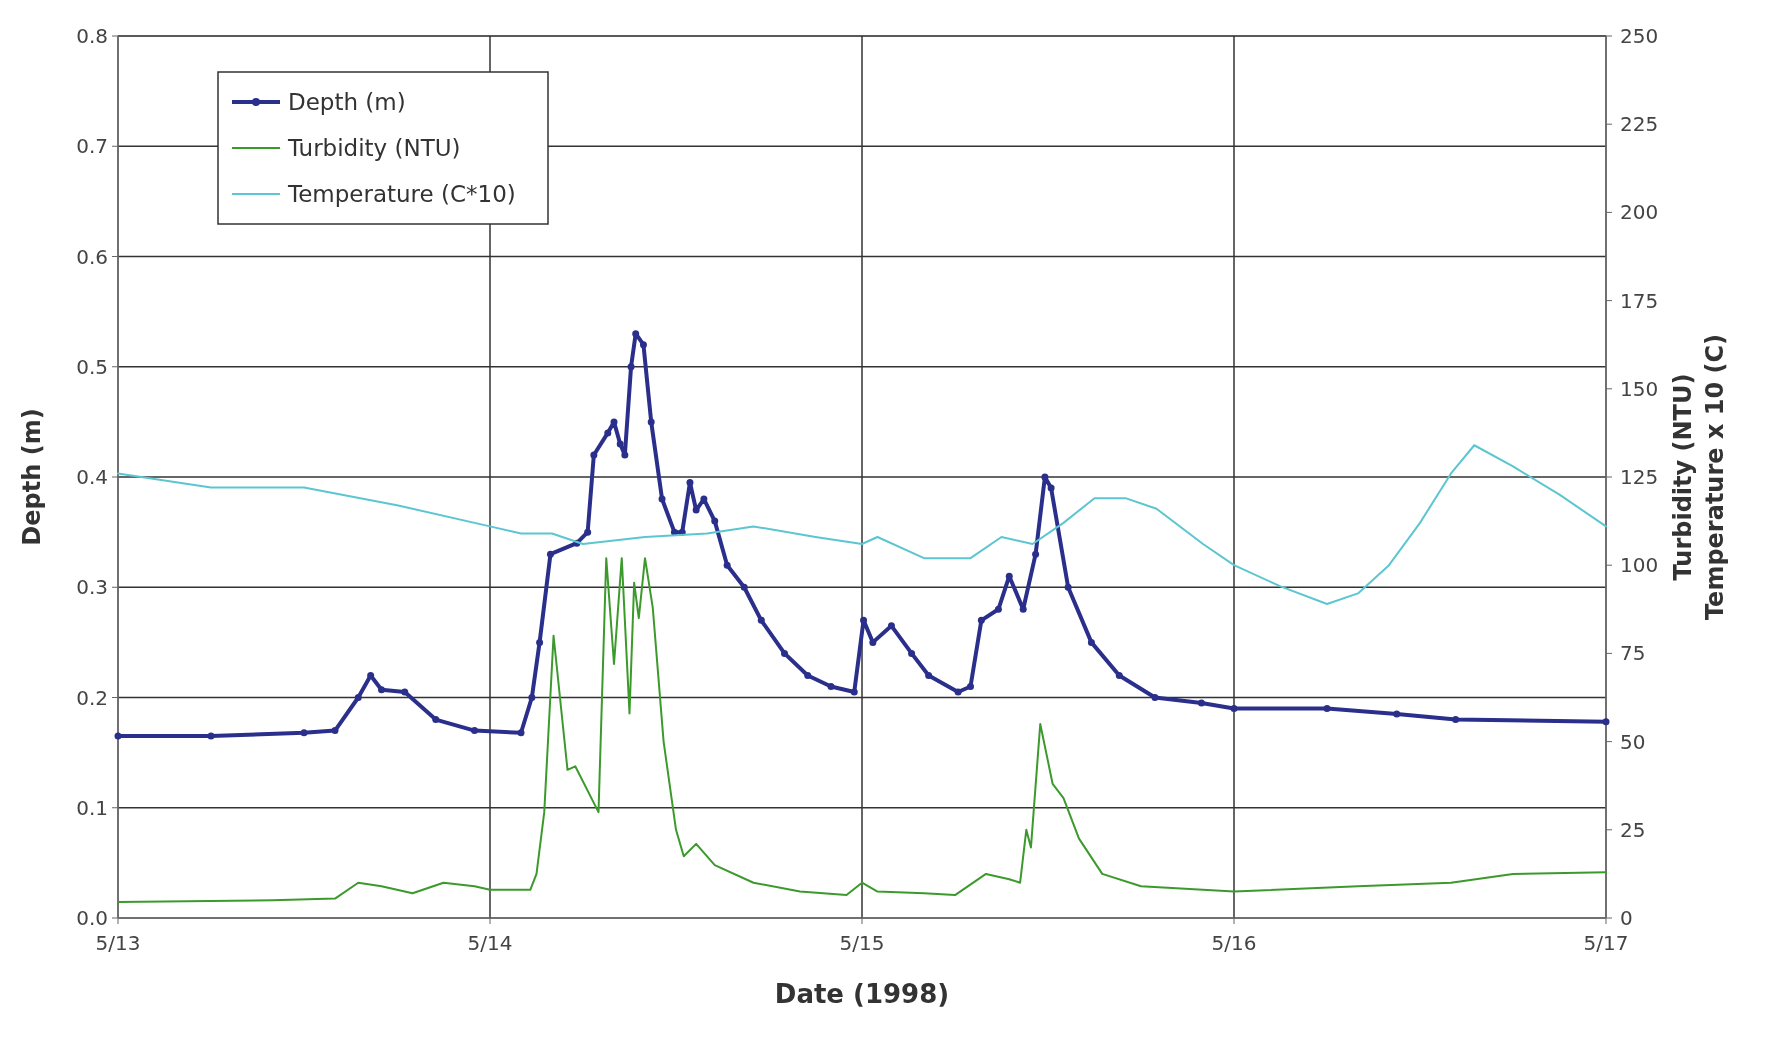  Describe the element at coordinates (1639, 565) in the screenshot. I see `y2-tick-label: 100` at that location.